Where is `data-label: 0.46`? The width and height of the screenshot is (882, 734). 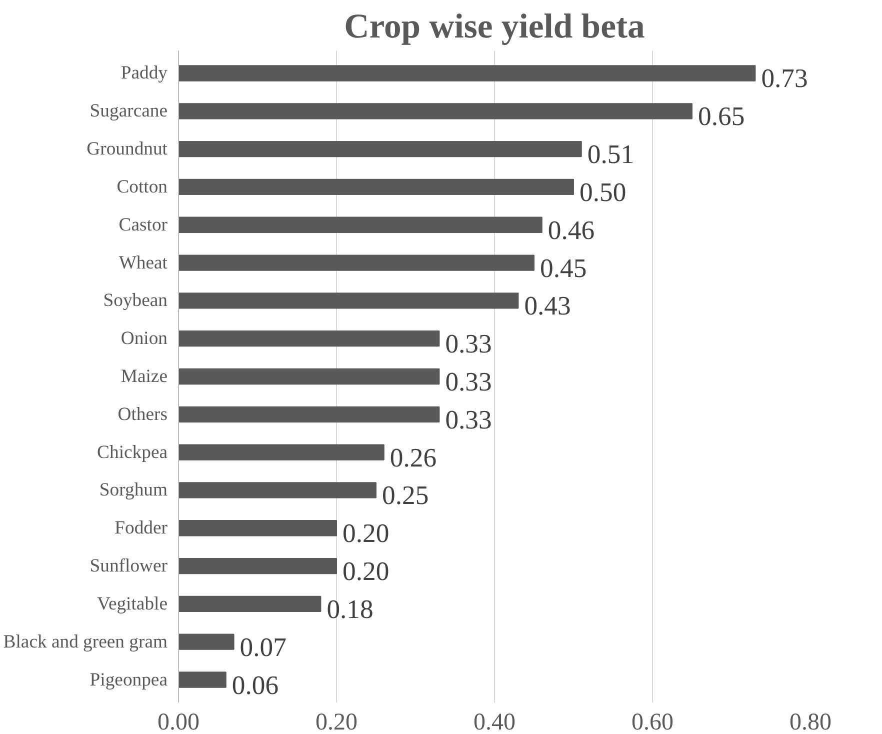
data-label: 0.46 is located at coordinates (571, 229).